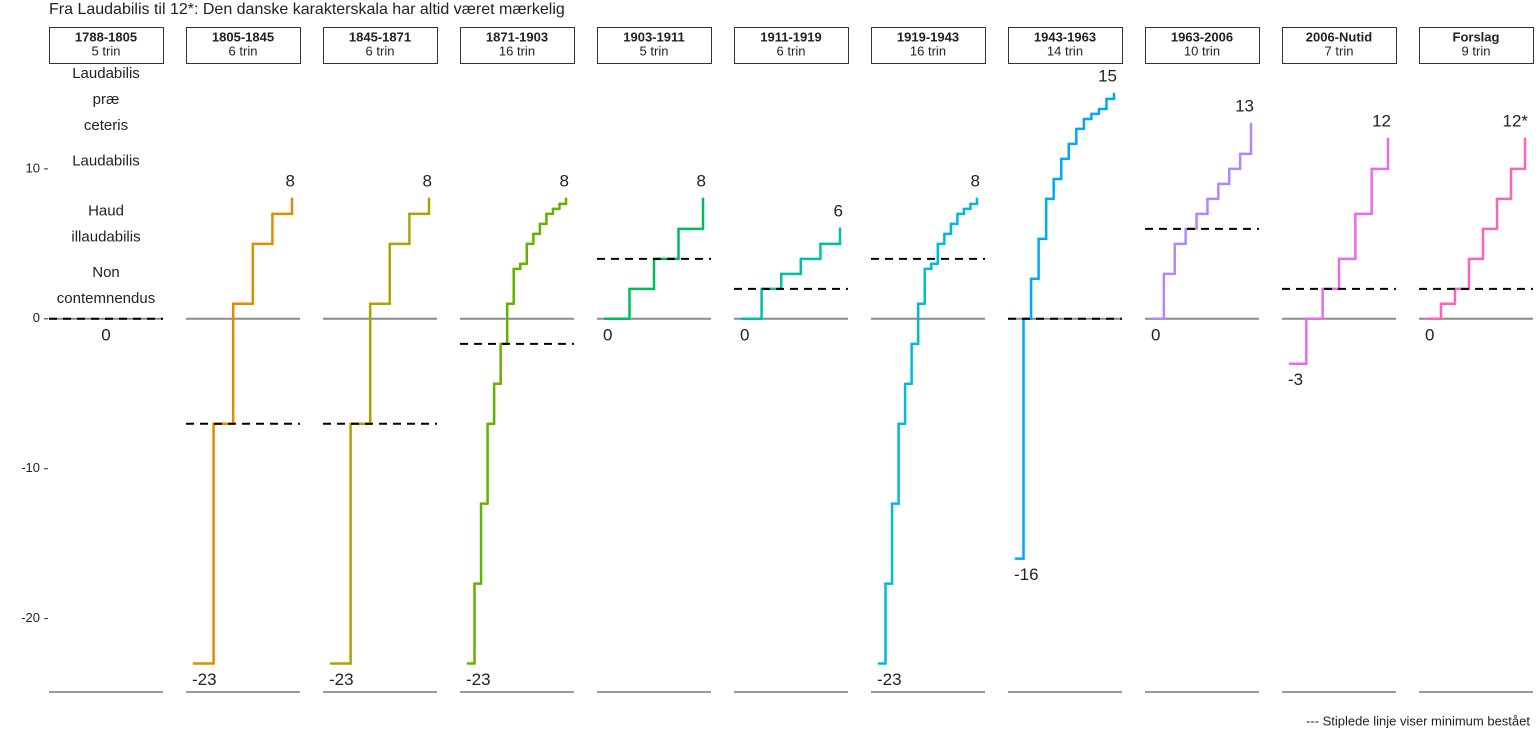 This screenshot has height=737, width=1536. I want to click on max-label: 13, so click(1244, 105).